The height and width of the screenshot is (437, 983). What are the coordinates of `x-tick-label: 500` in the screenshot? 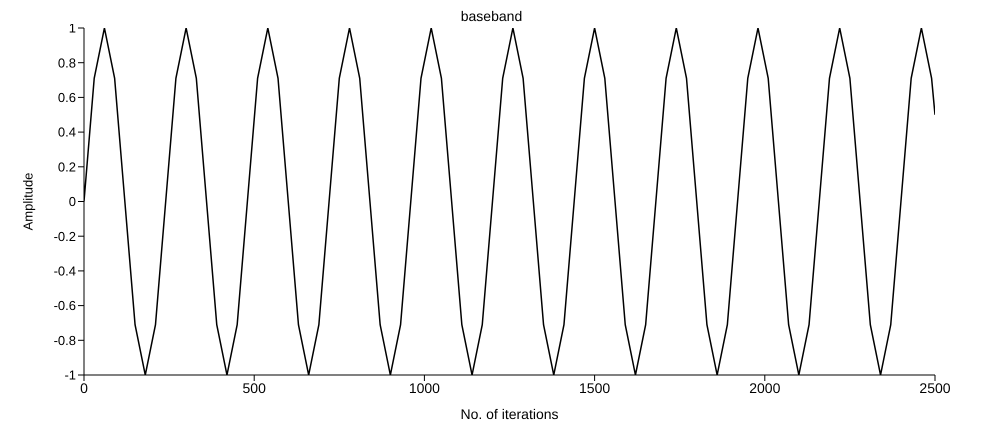 It's located at (254, 388).